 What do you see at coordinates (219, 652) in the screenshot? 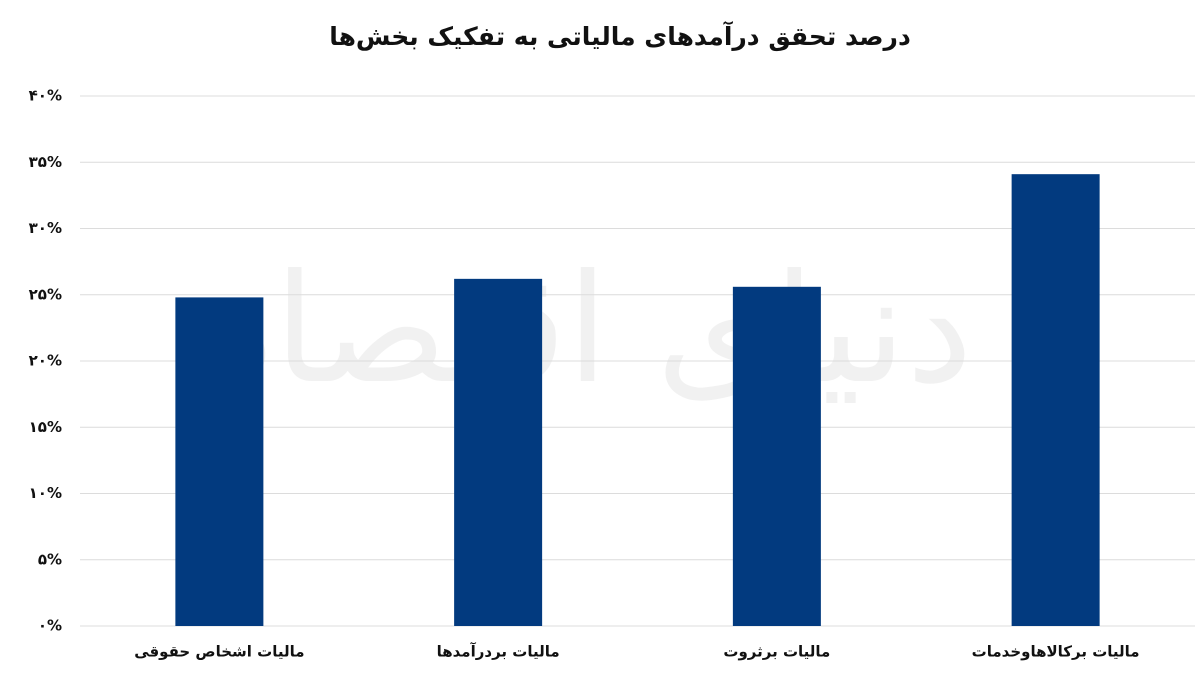
I see `x-tick-label: مالیات اشخاص حقوقی` at bounding box center [219, 652].